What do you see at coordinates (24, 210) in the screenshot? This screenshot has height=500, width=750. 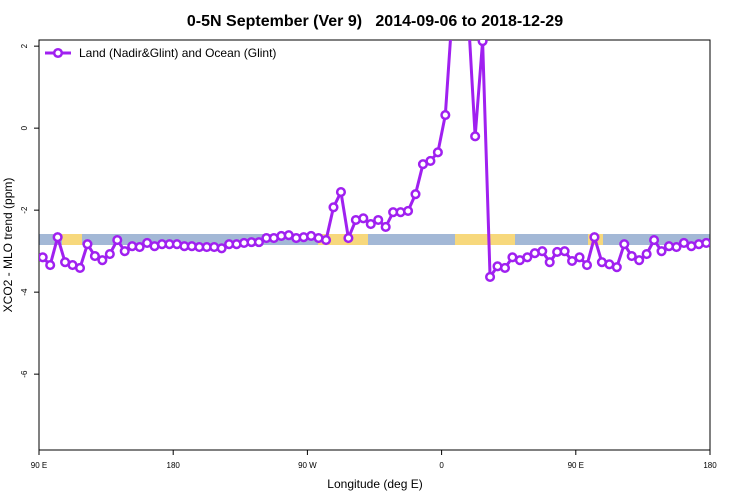 I see `y-tick-label: -2` at bounding box center [24, 210].